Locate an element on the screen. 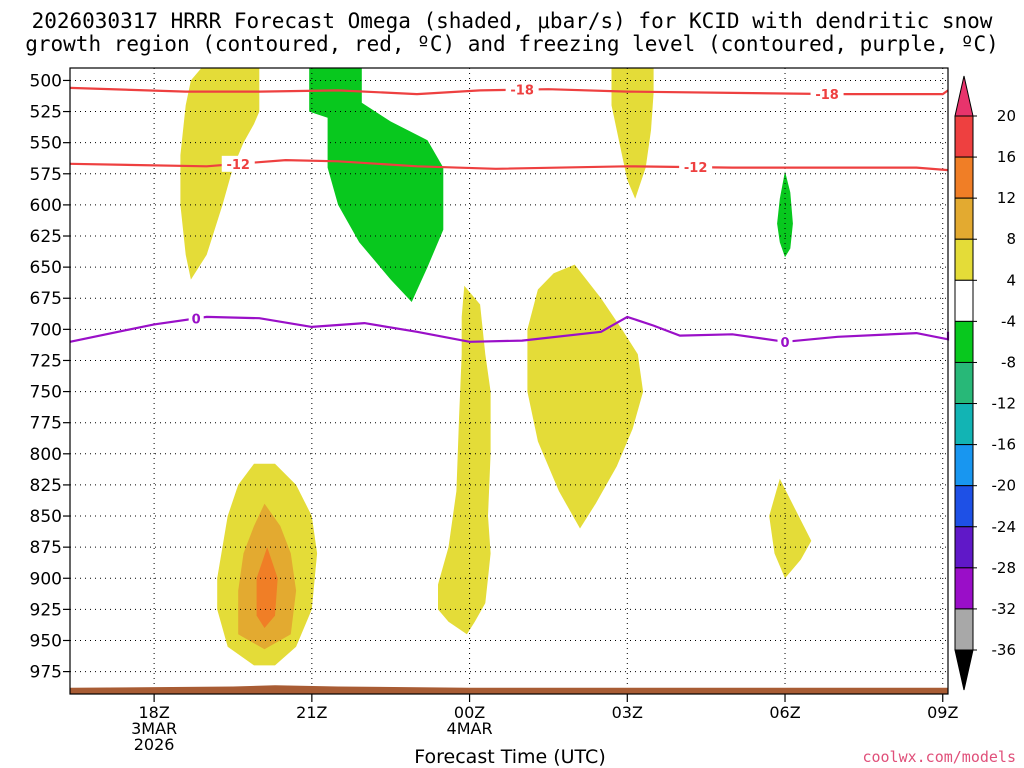 The width and height of the screenshot is (1024, 768). colorbar-label: -4 is located at coordinates (1008, 321).